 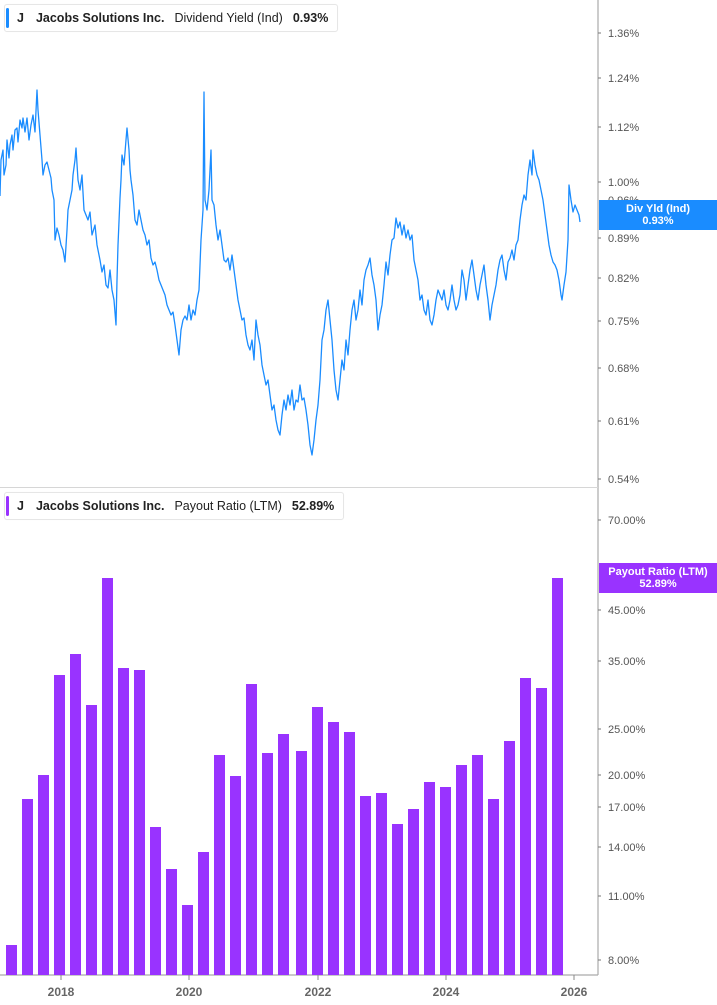 I want to click on y-tick-label: 1.00%, so click(x=623, y=183).